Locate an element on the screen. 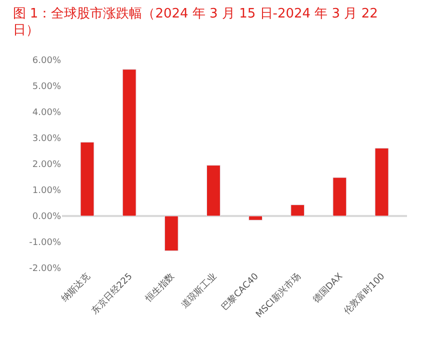 This screenshot has height=346, width=427. x-tick-label: 伦敦富时100 is located at coordinates (365, 293).